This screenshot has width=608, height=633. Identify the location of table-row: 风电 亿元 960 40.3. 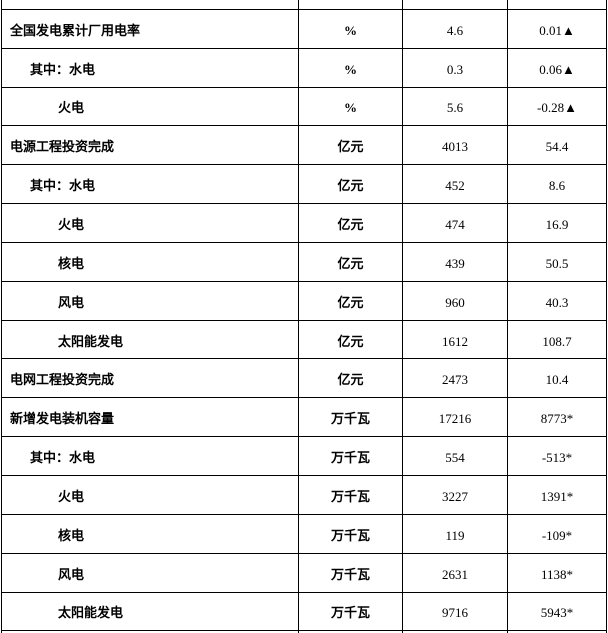
(304, 300).